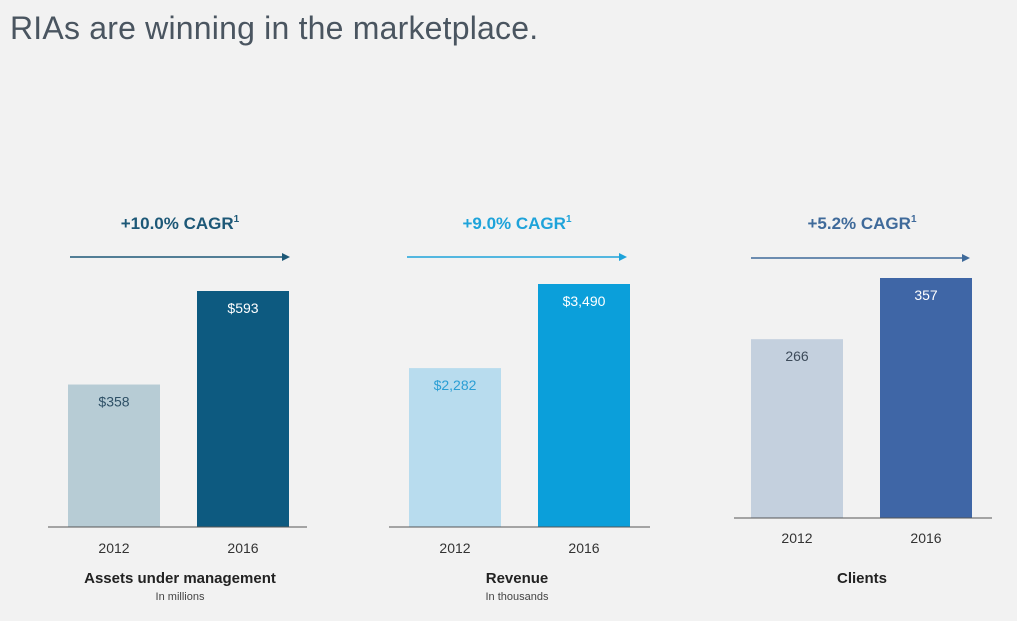  What do you see at coordinates (242, 548) in the screenshot?
I see `category-label-0-1: 2016` at bounding box center [242, 548].